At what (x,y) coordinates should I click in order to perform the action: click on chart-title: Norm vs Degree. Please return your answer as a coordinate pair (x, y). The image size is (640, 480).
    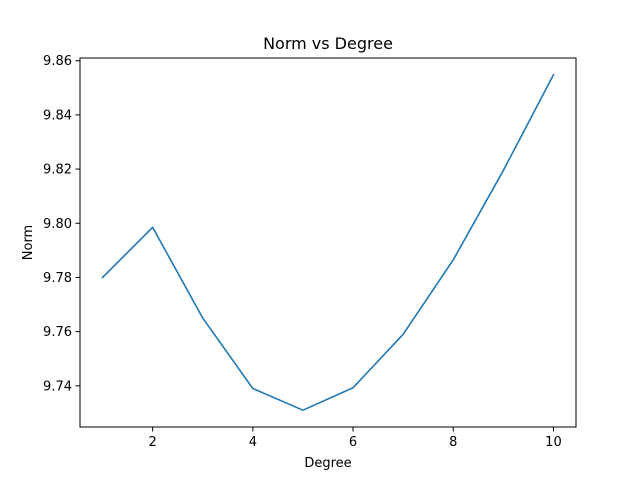
    Looking at the image, I should click on (328, 43).